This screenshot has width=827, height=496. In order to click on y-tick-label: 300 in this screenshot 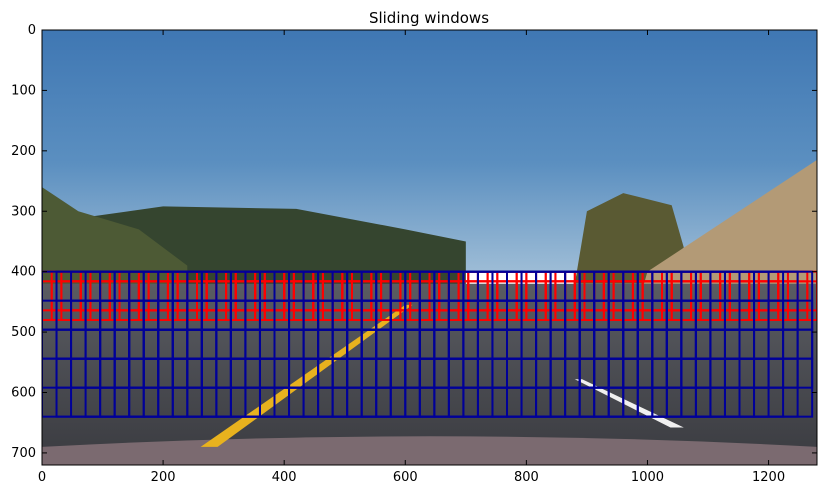, I will do `click(23, 211)`.